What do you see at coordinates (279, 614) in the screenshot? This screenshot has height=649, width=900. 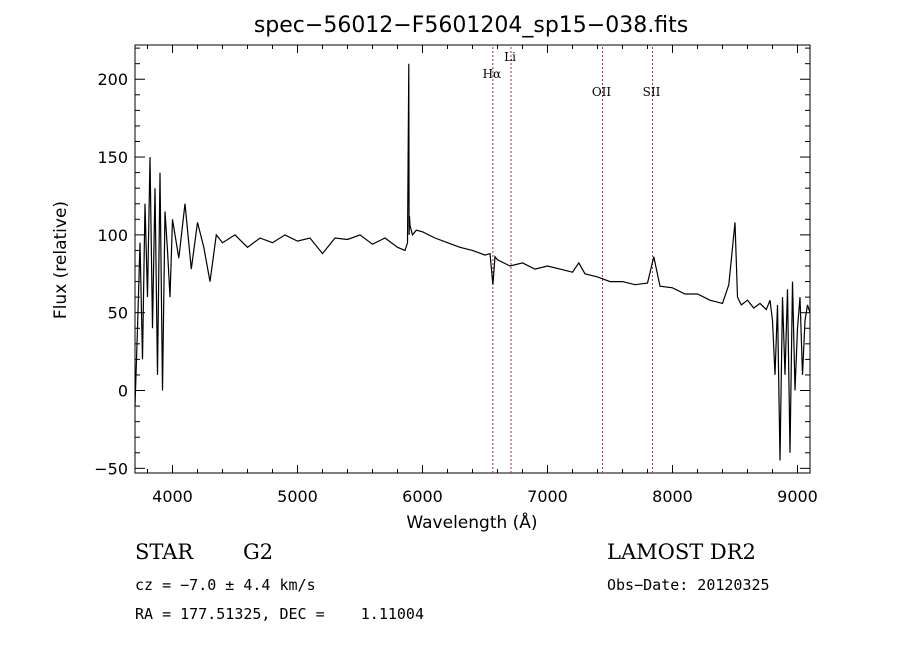 I see `coordinates: RA = 177.51325, DEC = 1.11004` at bounding box center [279, 614].